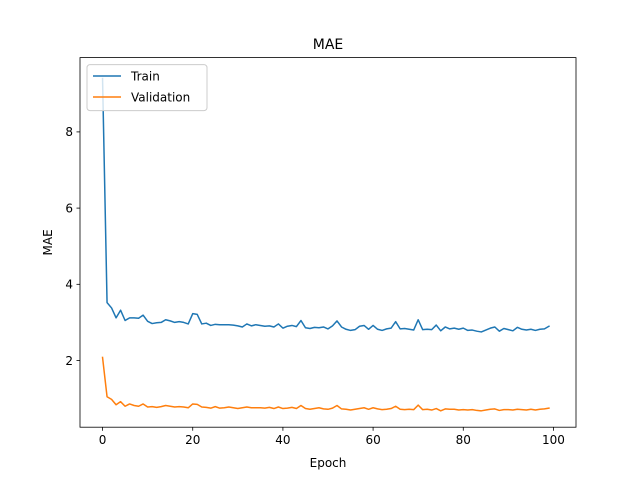  What do you see at coordinates (145, 77) in the screenshot?
I see `legend-label-train: Train` at bounding box center [145, 77].